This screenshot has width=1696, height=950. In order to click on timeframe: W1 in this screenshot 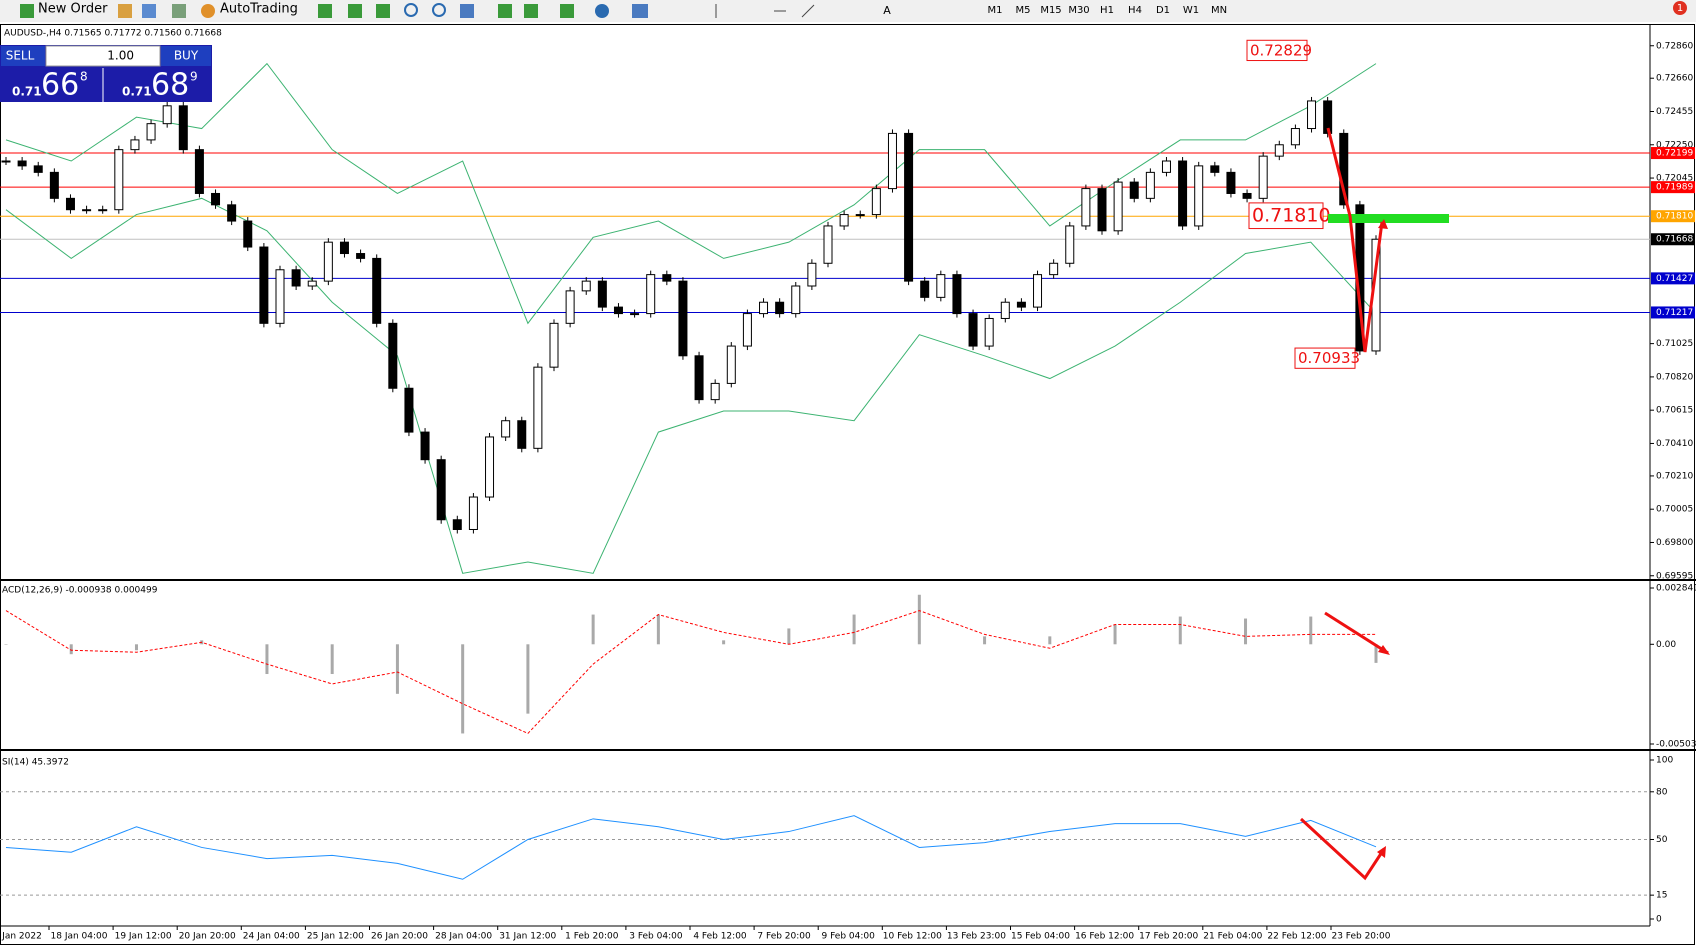, I will do `click(1191, 10)`.